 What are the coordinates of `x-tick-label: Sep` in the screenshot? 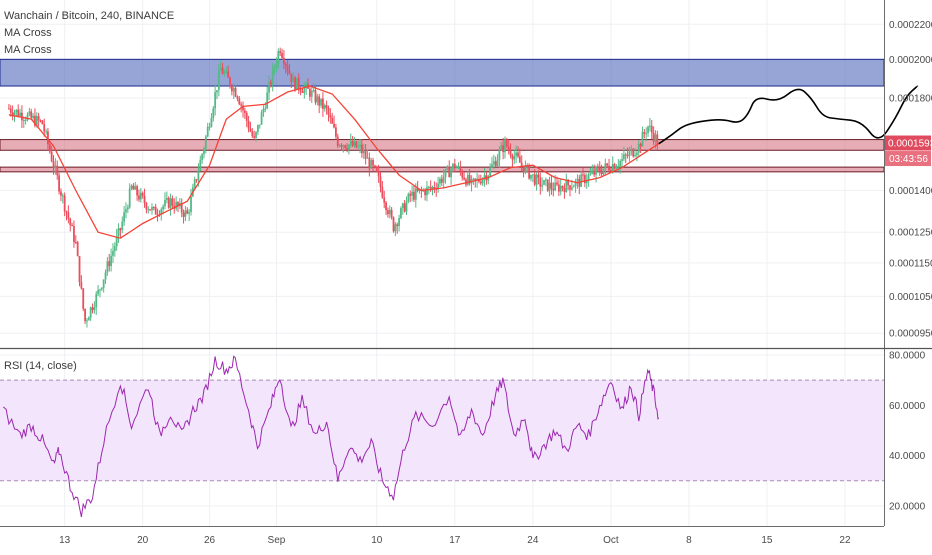 It's located at (277, 540).